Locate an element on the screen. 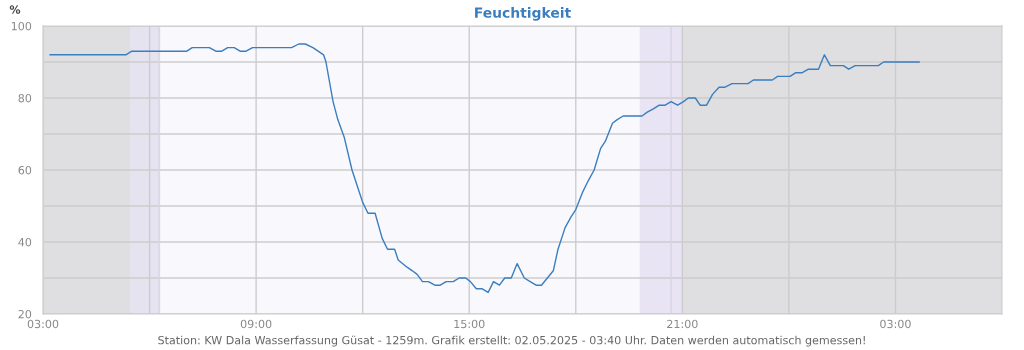 This screenshot has width=1024, height=350. x-tick-label: 15:00 is located at coordinates (469, 324).